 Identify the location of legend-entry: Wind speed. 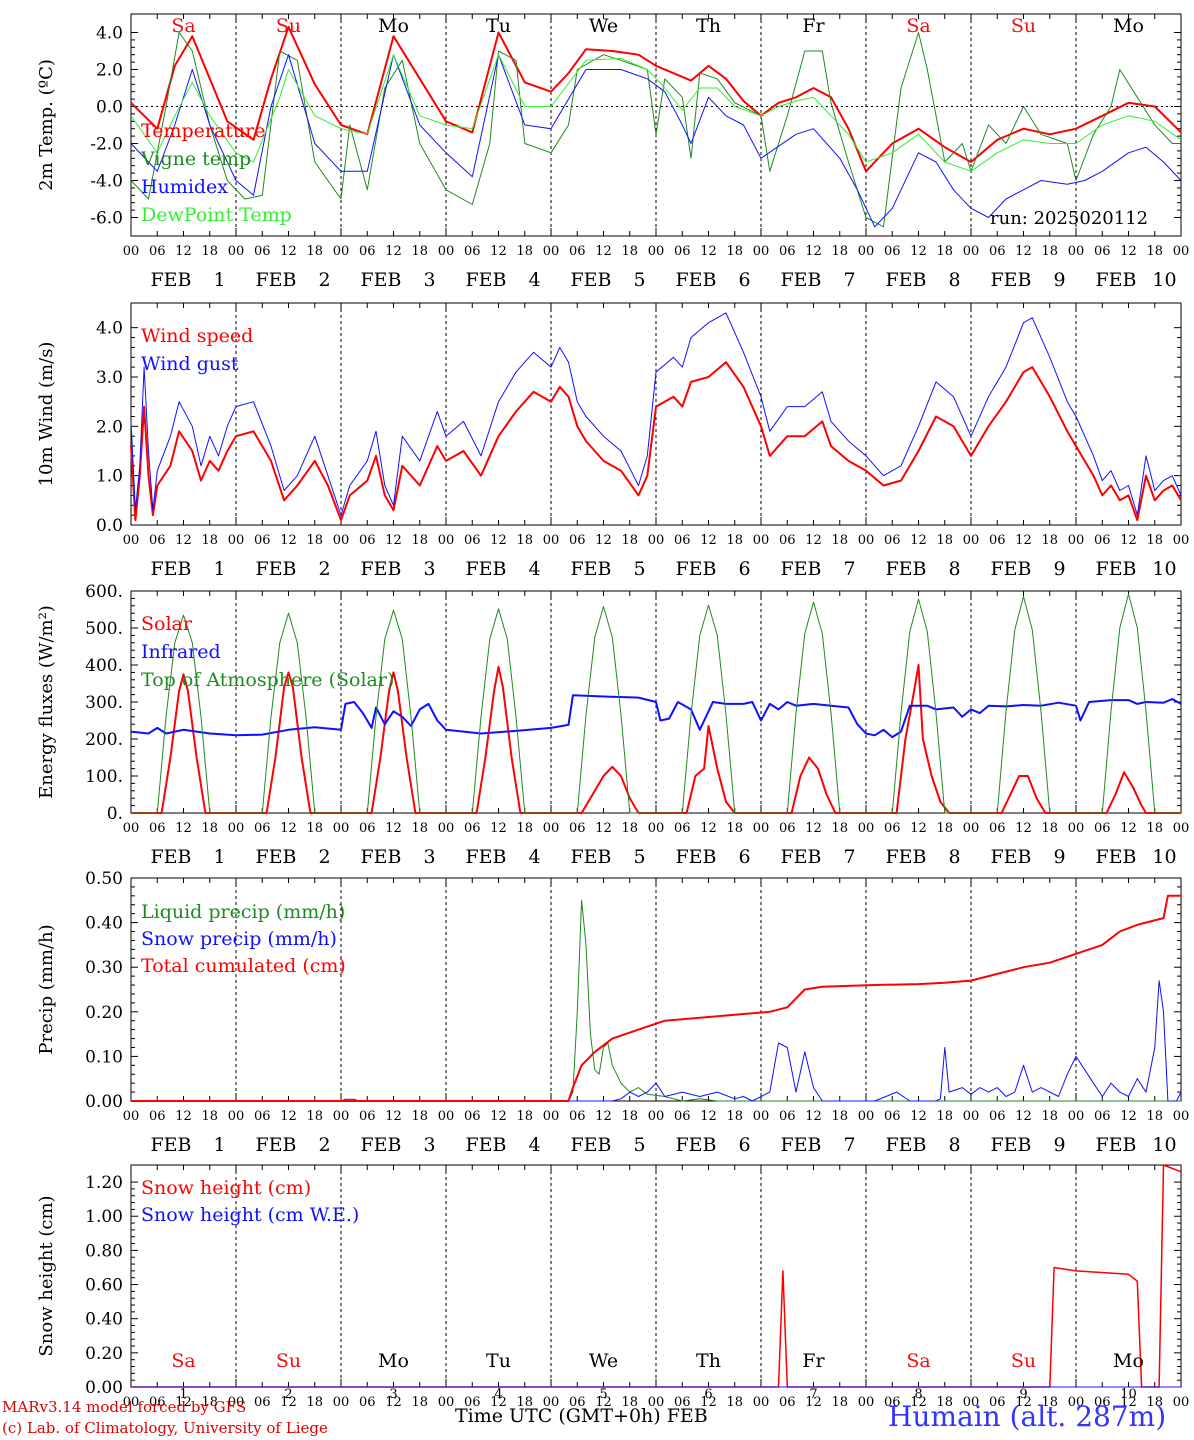
(197, 336).